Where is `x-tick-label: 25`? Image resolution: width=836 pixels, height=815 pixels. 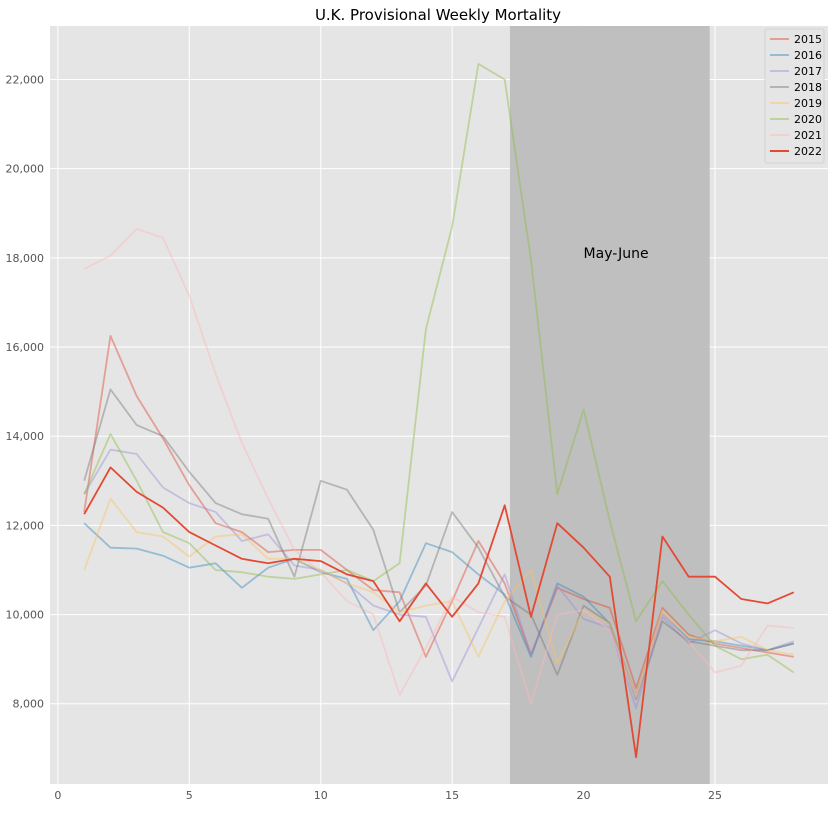 x-tick-label: 25 is located at coordinates (715, 795).